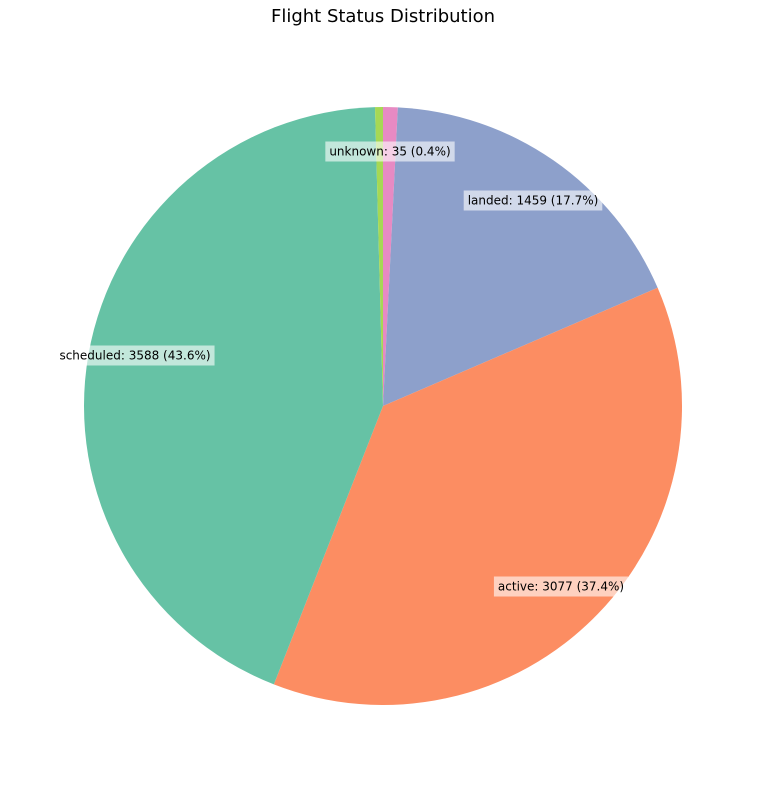 This screenshot has height=790, width=766. I want to click on slice-label-unknown: unknown: 35 (0.4%), so click(390, 151).